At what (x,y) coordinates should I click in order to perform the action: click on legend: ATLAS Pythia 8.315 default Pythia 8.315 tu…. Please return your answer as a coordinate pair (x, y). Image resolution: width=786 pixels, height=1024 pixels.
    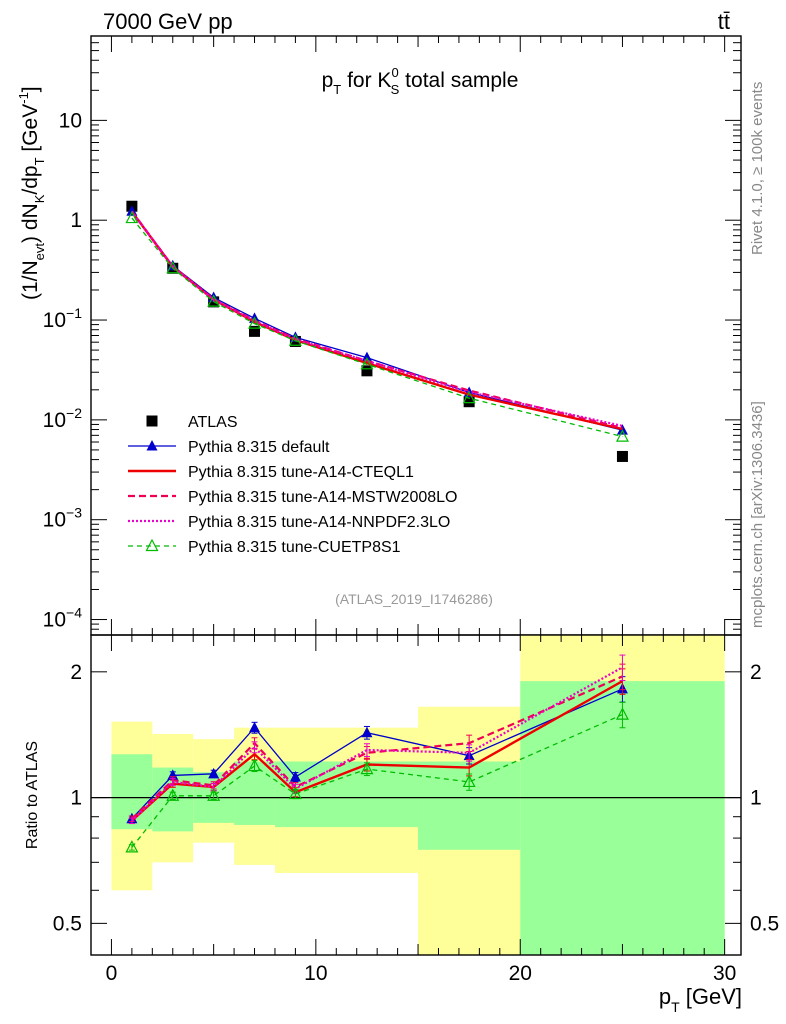
    Looking at the image, I should click on (292, 485).